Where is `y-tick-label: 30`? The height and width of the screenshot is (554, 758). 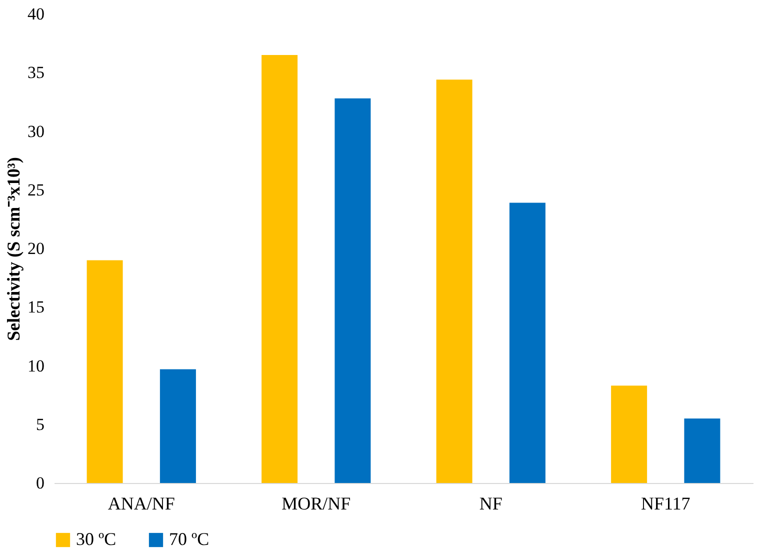 y-tick-label: 30 is located at coordinates (36, 131).